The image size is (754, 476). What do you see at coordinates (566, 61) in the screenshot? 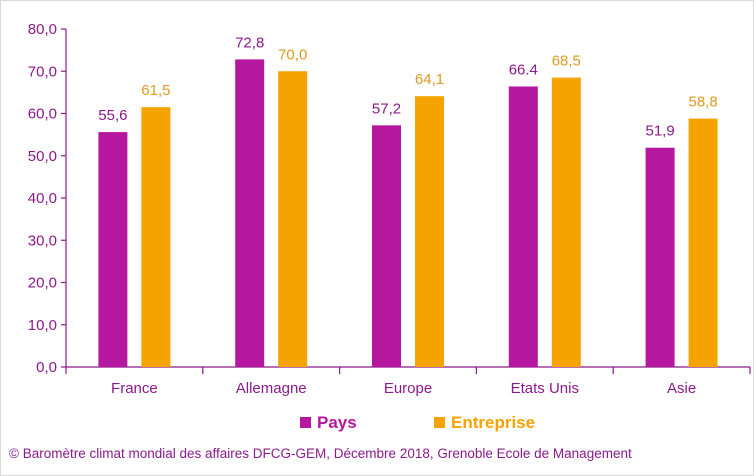
I see `data-label: 68,5` at bounding box center [566, 61].